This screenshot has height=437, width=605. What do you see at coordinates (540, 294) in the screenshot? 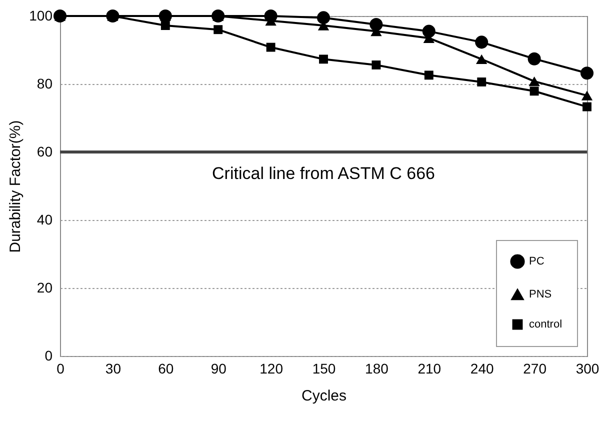
I see `legend-label: PNS` at bounding box center [540, 294].